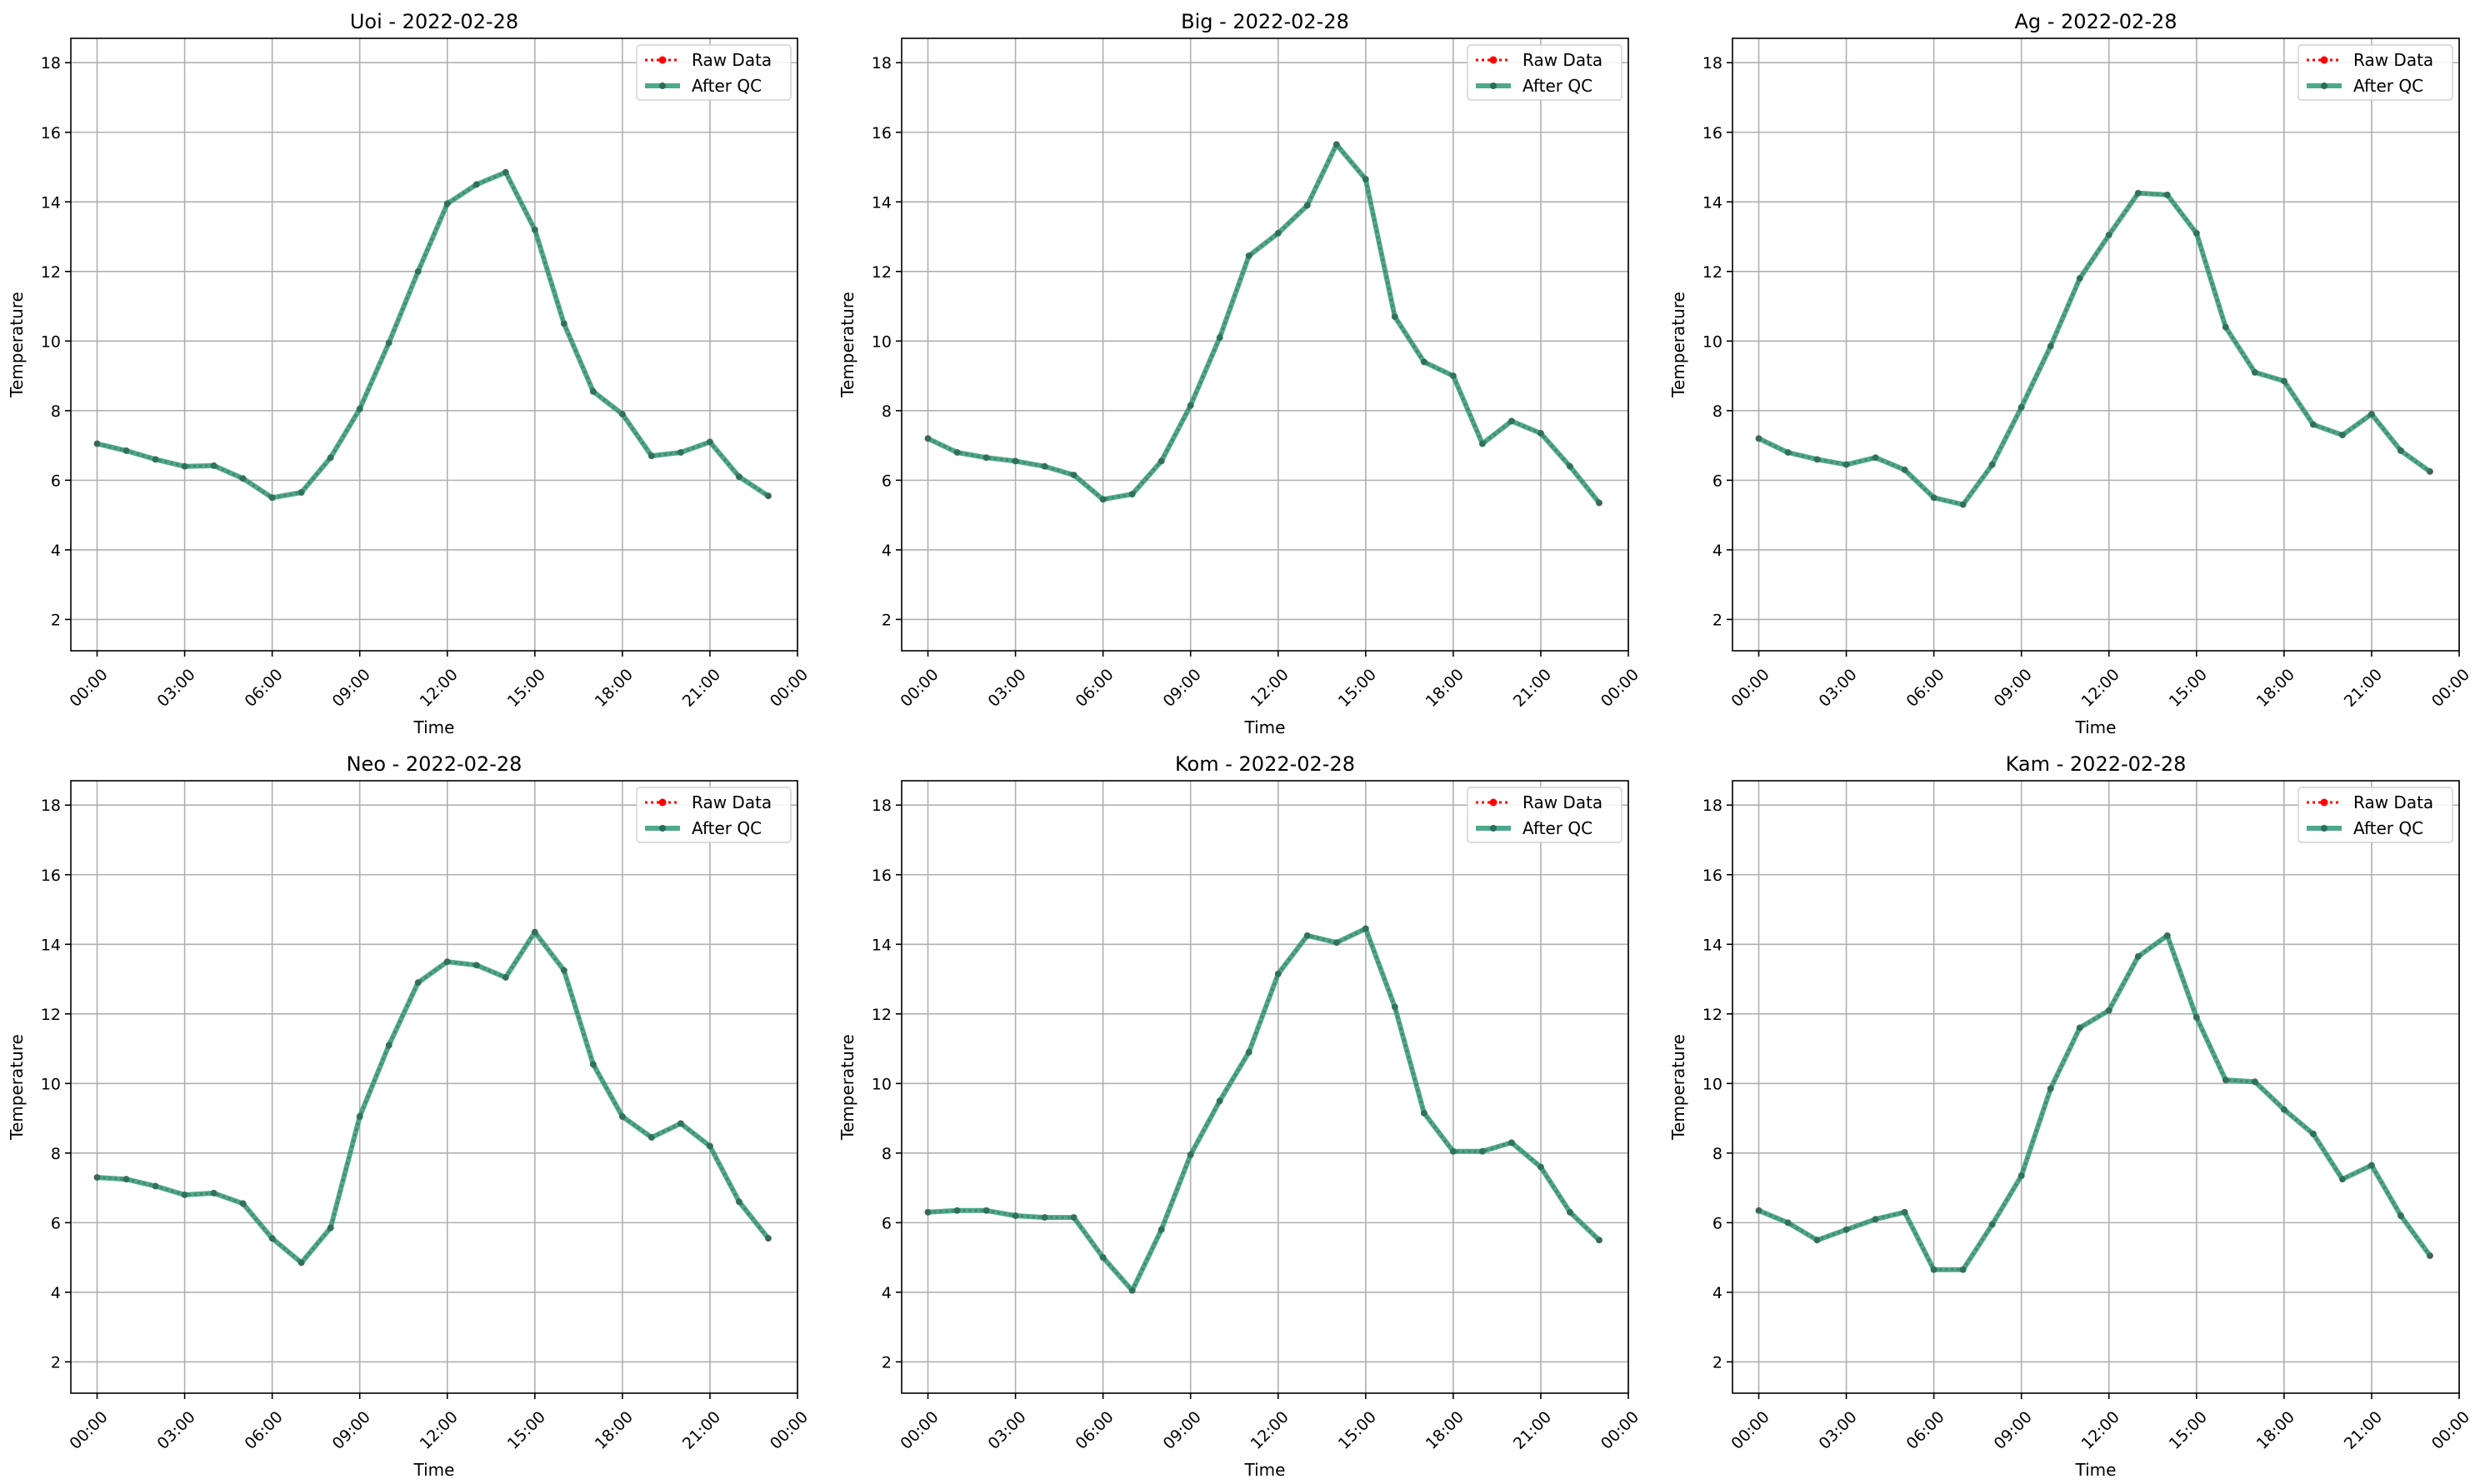 Image resolution: width=2485 pixels, height=1484 pixels. What do you see at coordinates (434, 764) in the screenshot?
I see `chart-title: Neo - 2022-02-28` at bounding box center [434, 764].